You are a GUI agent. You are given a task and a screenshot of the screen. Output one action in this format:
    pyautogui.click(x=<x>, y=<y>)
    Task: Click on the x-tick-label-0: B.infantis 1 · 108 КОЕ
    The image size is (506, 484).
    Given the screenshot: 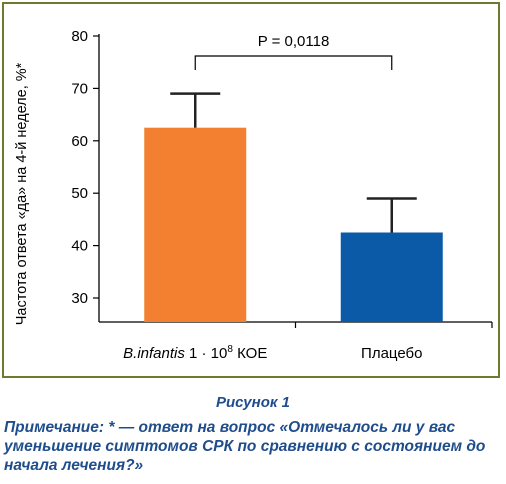 What is the action you would take?
    pyautogui.click(x=195, y=353)
    